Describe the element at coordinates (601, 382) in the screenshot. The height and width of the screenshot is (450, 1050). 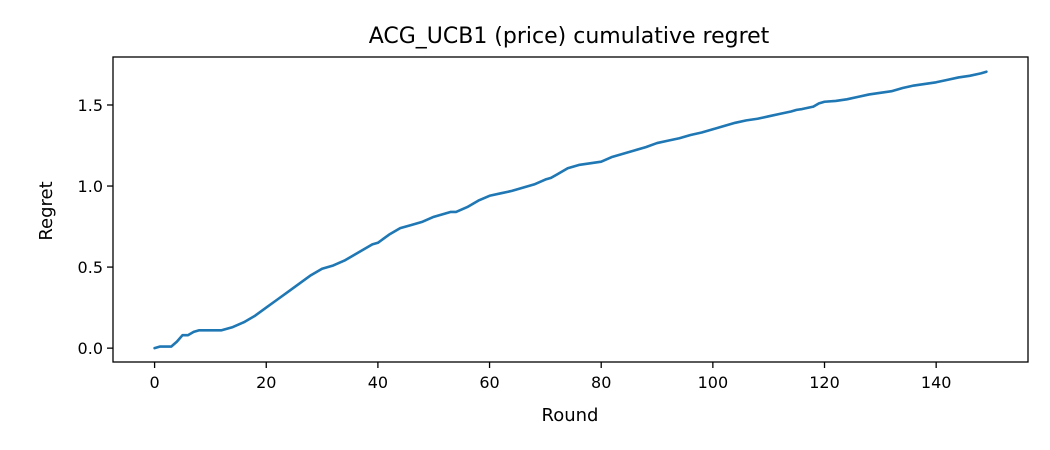
I see `x-tick-label: 80` at that location.